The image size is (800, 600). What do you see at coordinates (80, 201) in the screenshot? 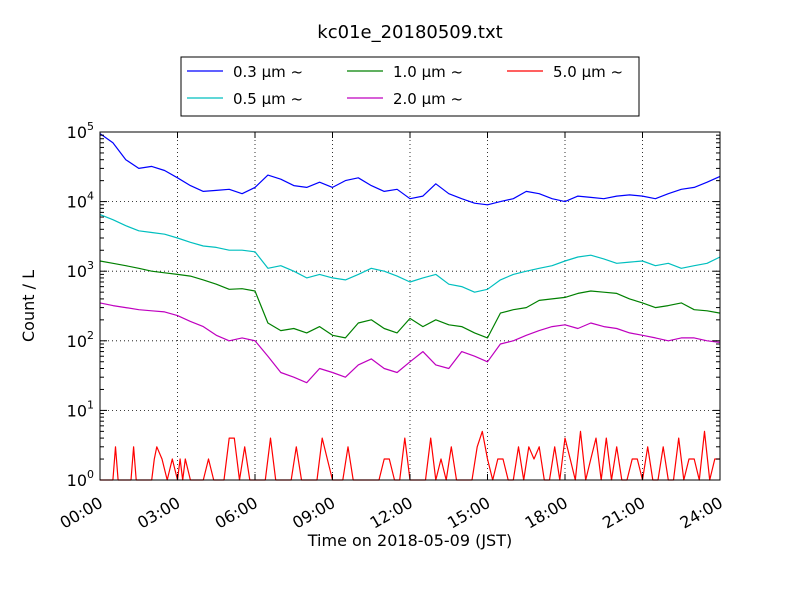
I see `y-tick-label: 10⁴` at bounding box center [80, 201].